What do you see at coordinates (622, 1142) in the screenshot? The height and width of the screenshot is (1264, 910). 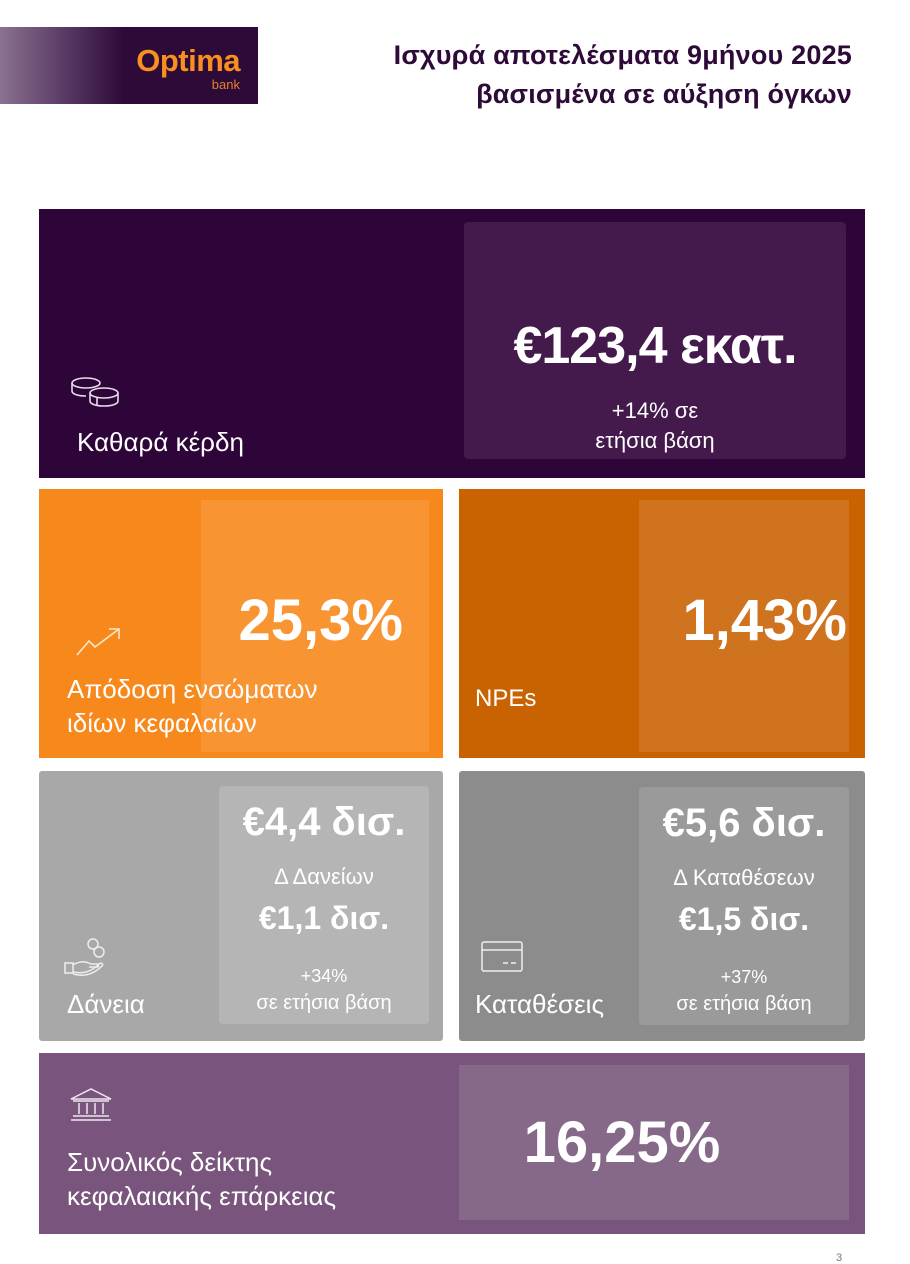 I see `capital-value: 16,25%` at bounding box center [622, 1142].